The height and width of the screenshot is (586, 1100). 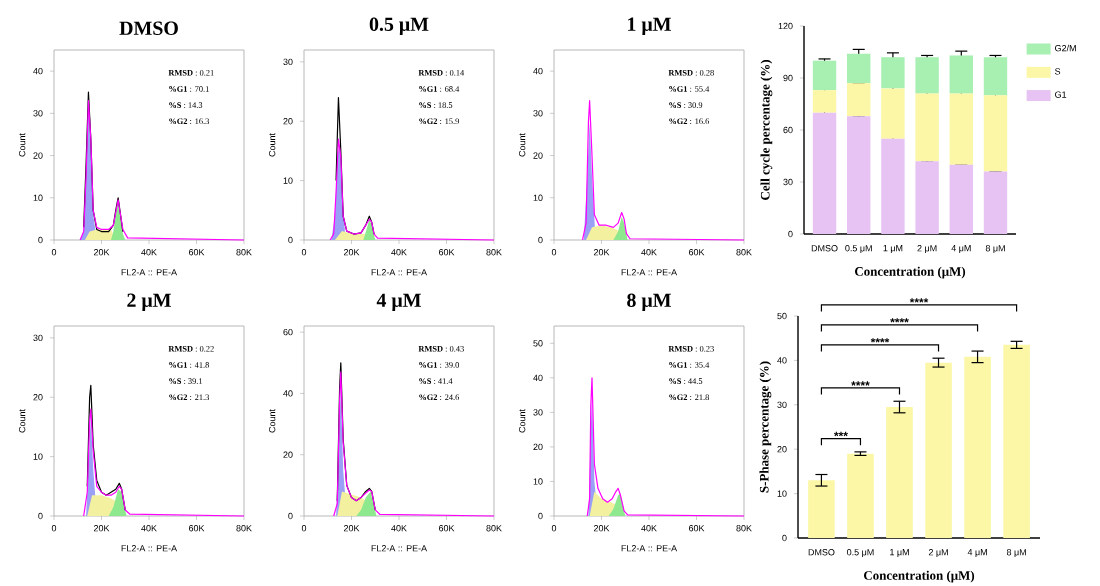 What do you see at coordinates (398, 302) in the screenshot?
I see `chart-title: 4 μM` at bounding box center [398, 302].